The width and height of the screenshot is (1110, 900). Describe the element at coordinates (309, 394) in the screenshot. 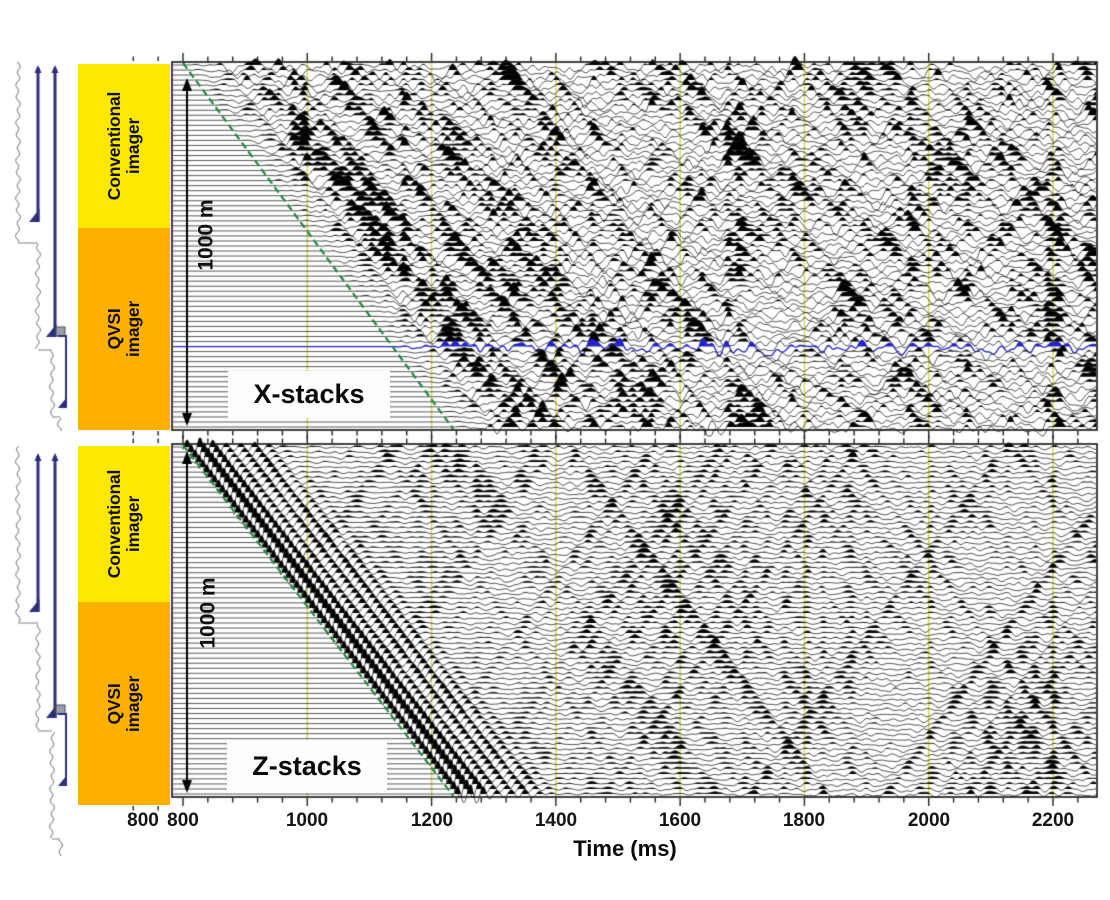

I see `x-stacks-title: X-stacks` at that location.